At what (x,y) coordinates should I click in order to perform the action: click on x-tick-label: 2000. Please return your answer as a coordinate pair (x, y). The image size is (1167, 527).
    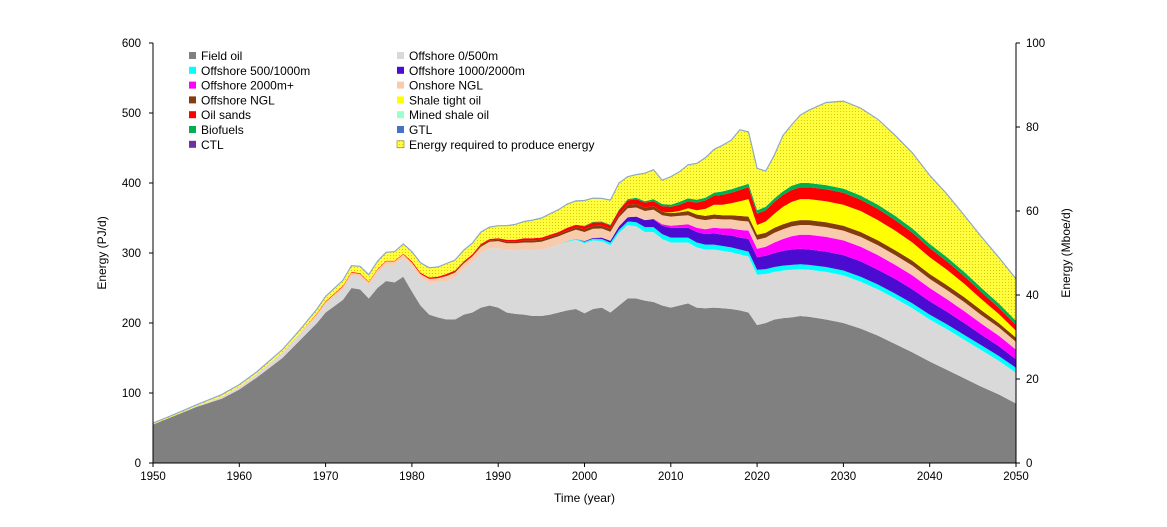
    Looking at the image, I should click on (585, 477).